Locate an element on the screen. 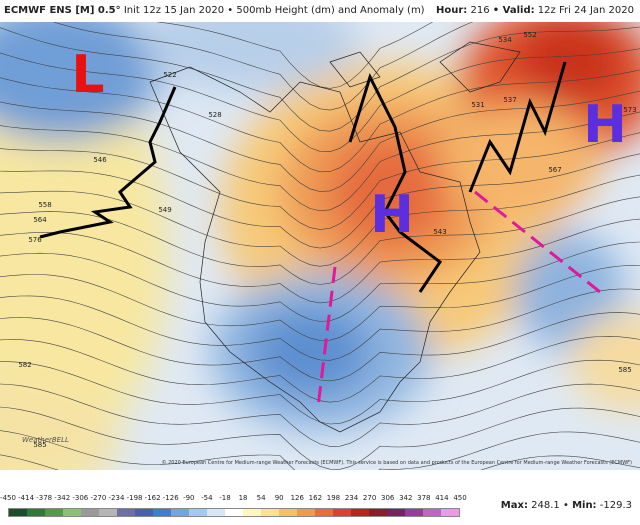 The image size is (640, 525). min-label: Min: is located at coordinates (584, 505).